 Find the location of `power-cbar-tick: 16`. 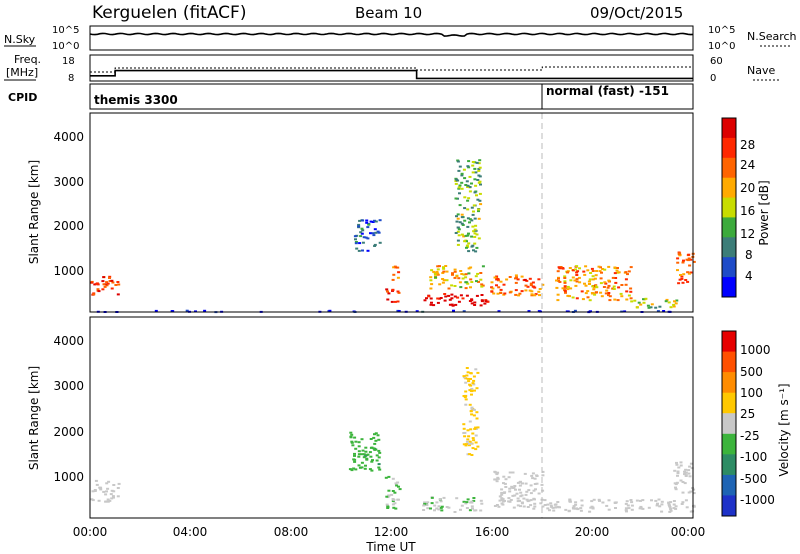

power-cbar-tick: 16 is located at coordinates (747, 211).